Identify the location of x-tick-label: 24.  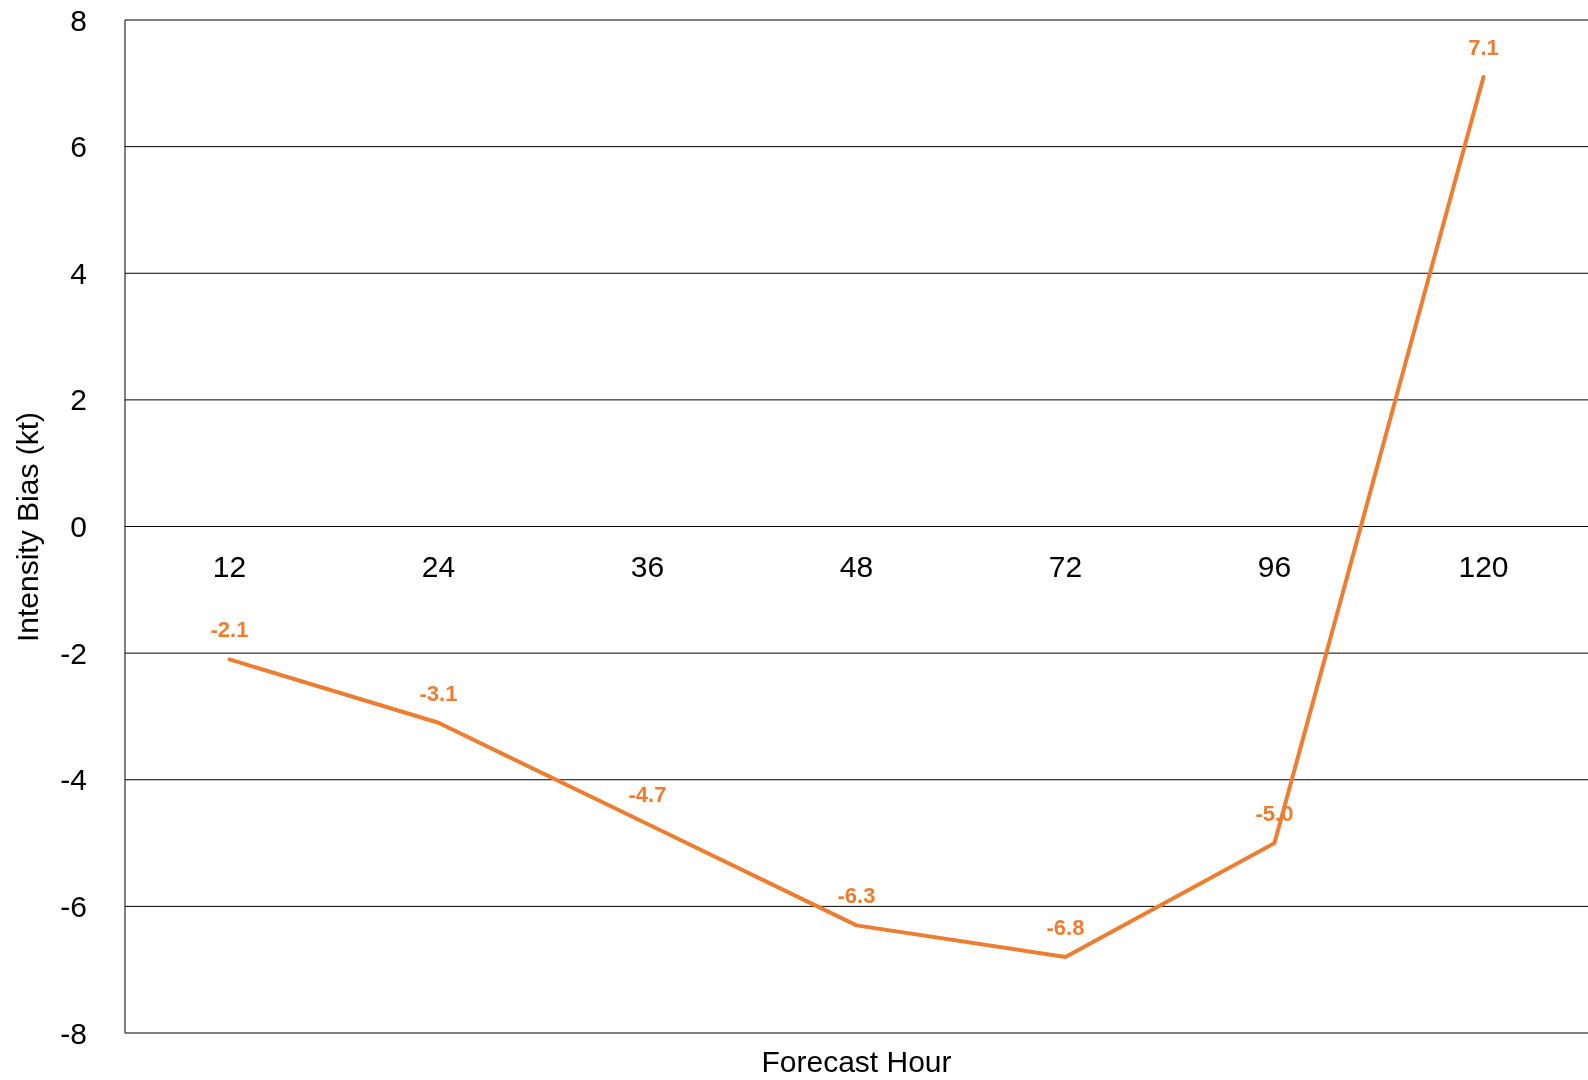
(438, 566).